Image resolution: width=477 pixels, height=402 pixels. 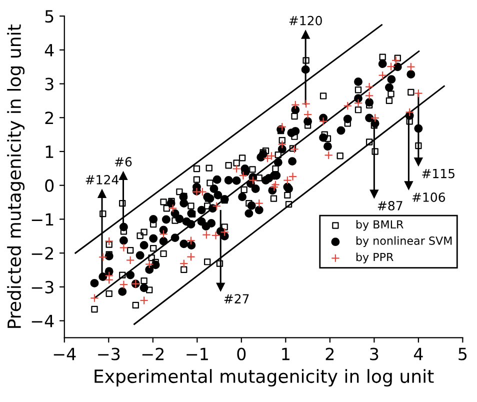 I want to click on annotation: #106, so click(x=429, y=197).